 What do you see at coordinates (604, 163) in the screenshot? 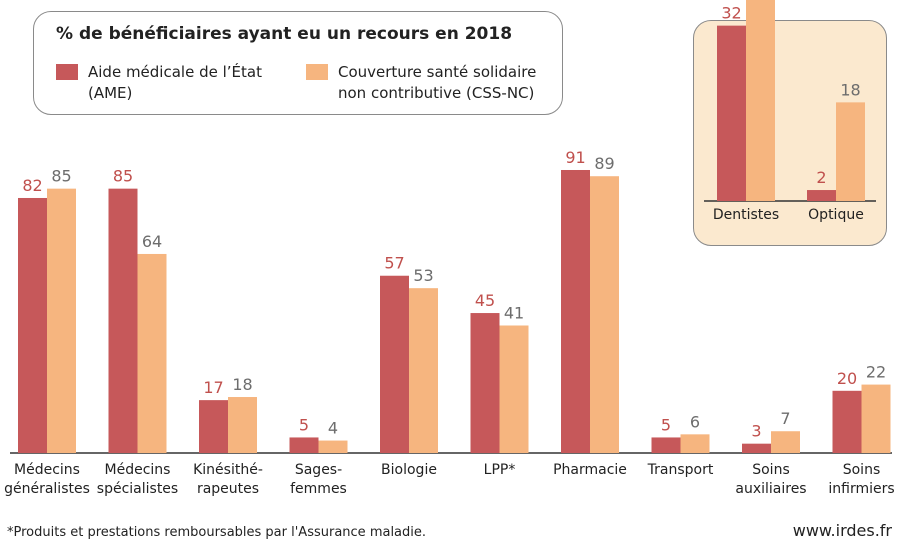
I see `main-value-label-css: 89` at bounding box center [604, 163].